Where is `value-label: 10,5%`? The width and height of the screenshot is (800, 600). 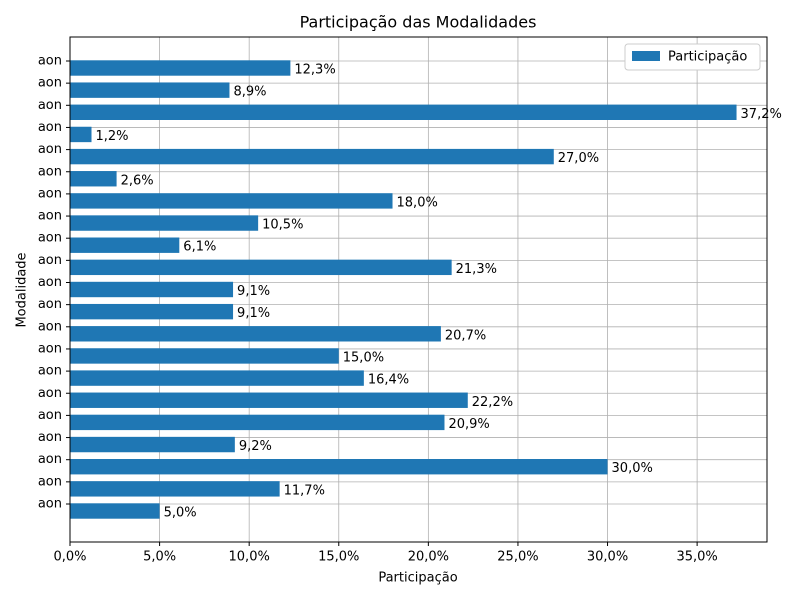 value-label: 10,5% is located at coordinates (282, 225).